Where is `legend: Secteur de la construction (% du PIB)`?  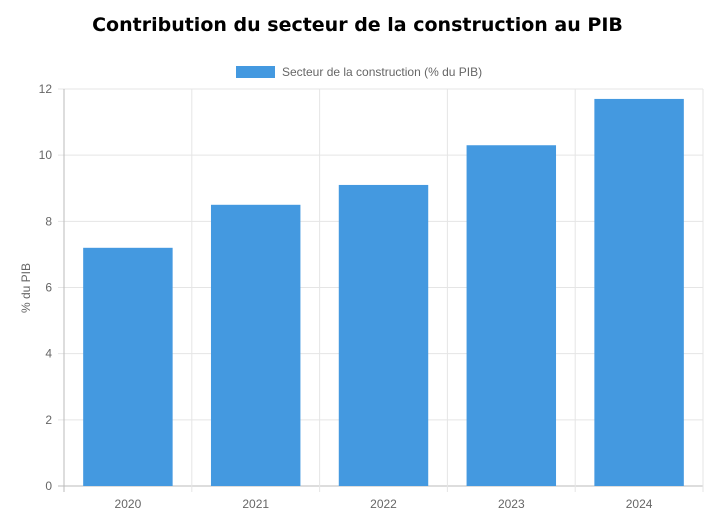 legend: Secteur de la construction (% du PIB) is located at coordinates (359, 72).